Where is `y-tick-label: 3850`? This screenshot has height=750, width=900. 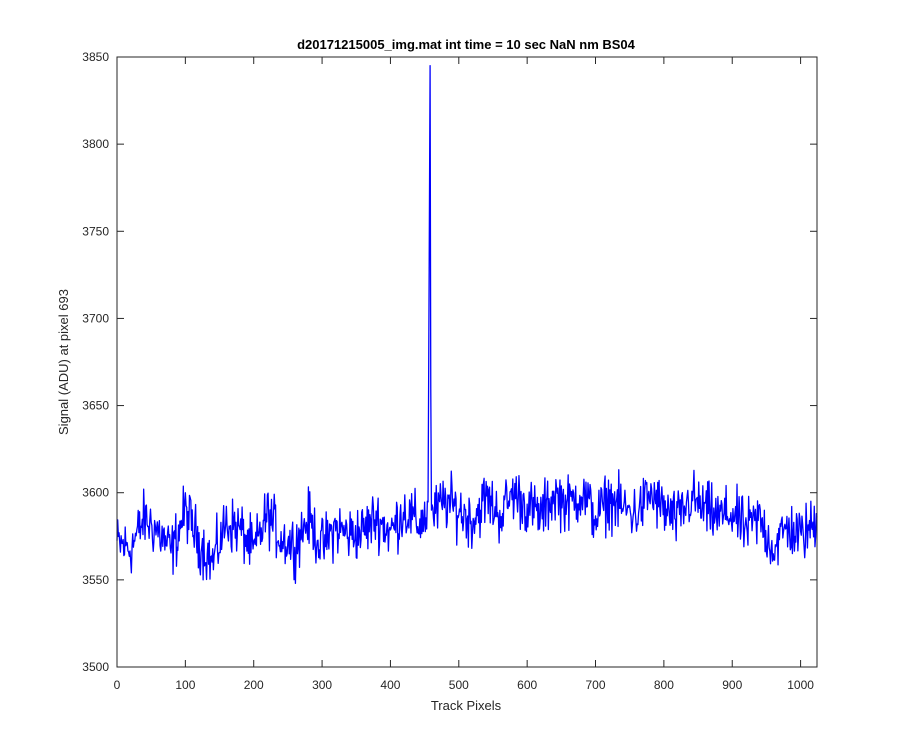
y-tick-label: 3850 is located at coordinates (95, 57).